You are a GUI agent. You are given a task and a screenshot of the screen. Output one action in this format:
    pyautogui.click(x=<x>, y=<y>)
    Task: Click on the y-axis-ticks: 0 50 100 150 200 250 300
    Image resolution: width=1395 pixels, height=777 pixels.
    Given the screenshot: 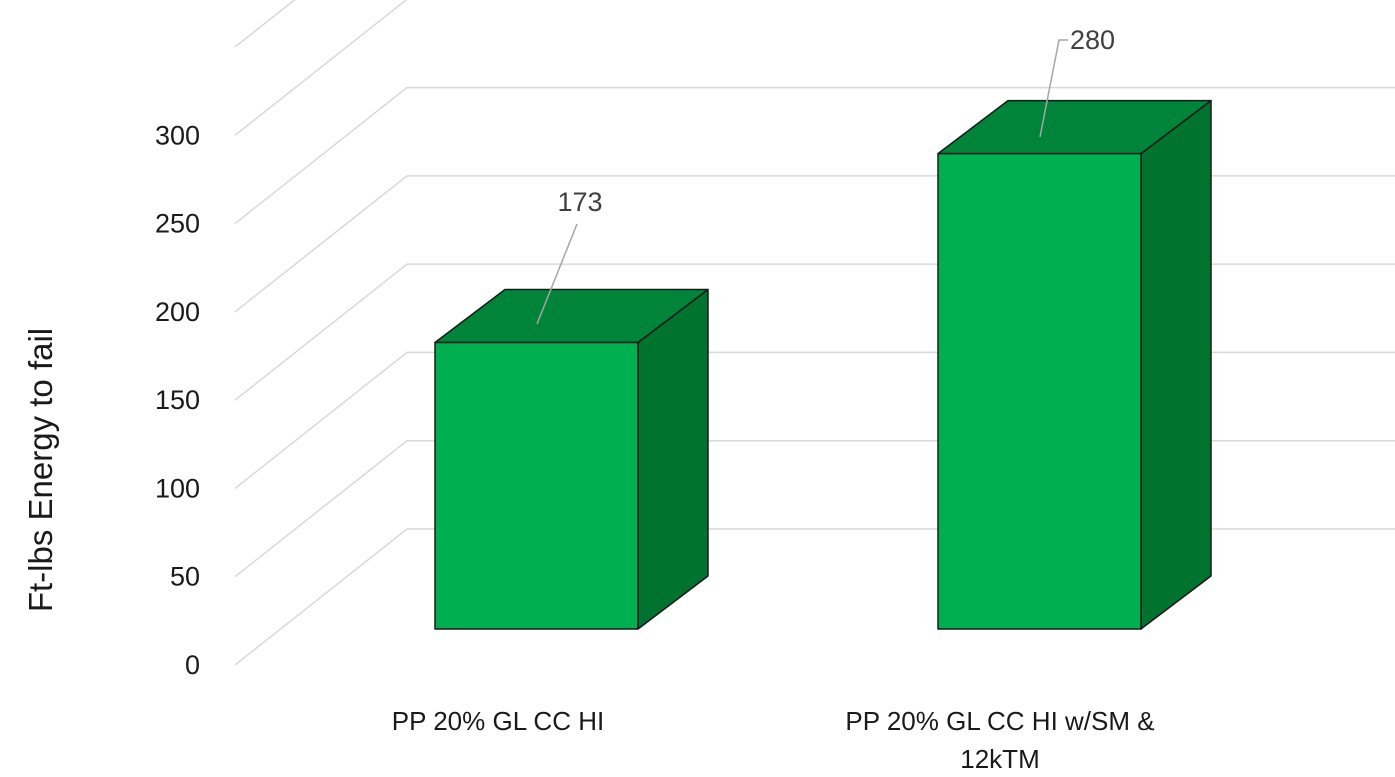 What is the action you would take?
    pyautogui.click(x=177, y=400)
    